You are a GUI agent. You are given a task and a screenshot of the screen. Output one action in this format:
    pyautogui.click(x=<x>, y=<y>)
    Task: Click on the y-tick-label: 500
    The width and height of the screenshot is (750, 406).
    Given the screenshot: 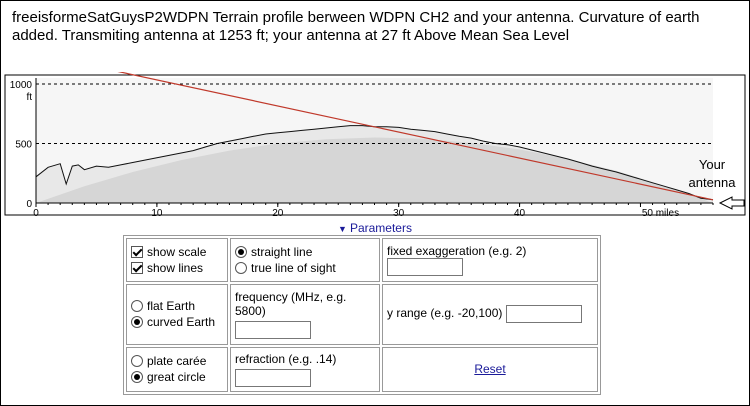 What is the action you would take?
    pyautogui.click(x=23, y=144)
    